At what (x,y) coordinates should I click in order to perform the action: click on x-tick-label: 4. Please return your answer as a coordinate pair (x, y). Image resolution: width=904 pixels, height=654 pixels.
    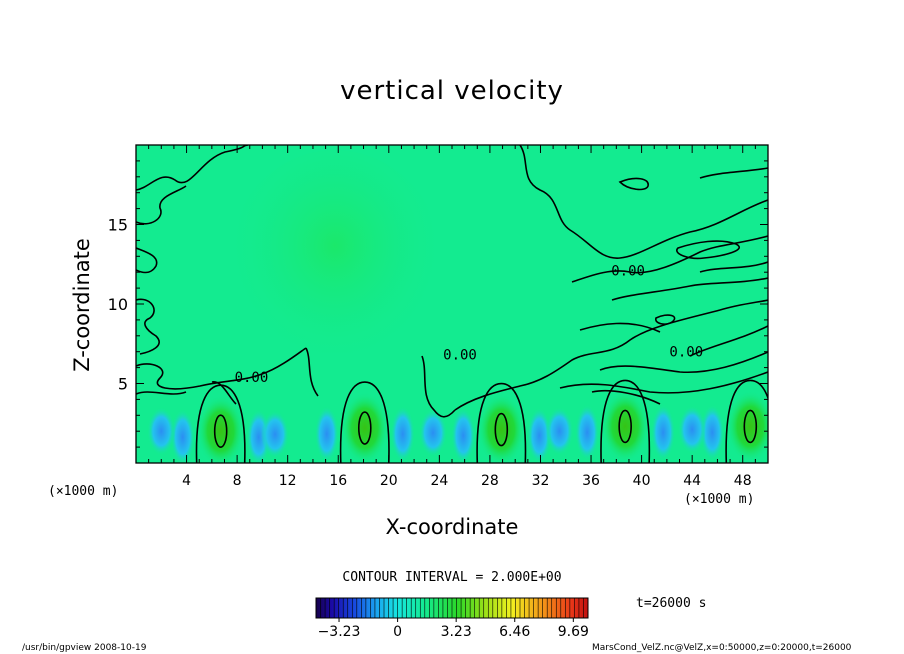
    Looking at the image, I should click on (186, 481).